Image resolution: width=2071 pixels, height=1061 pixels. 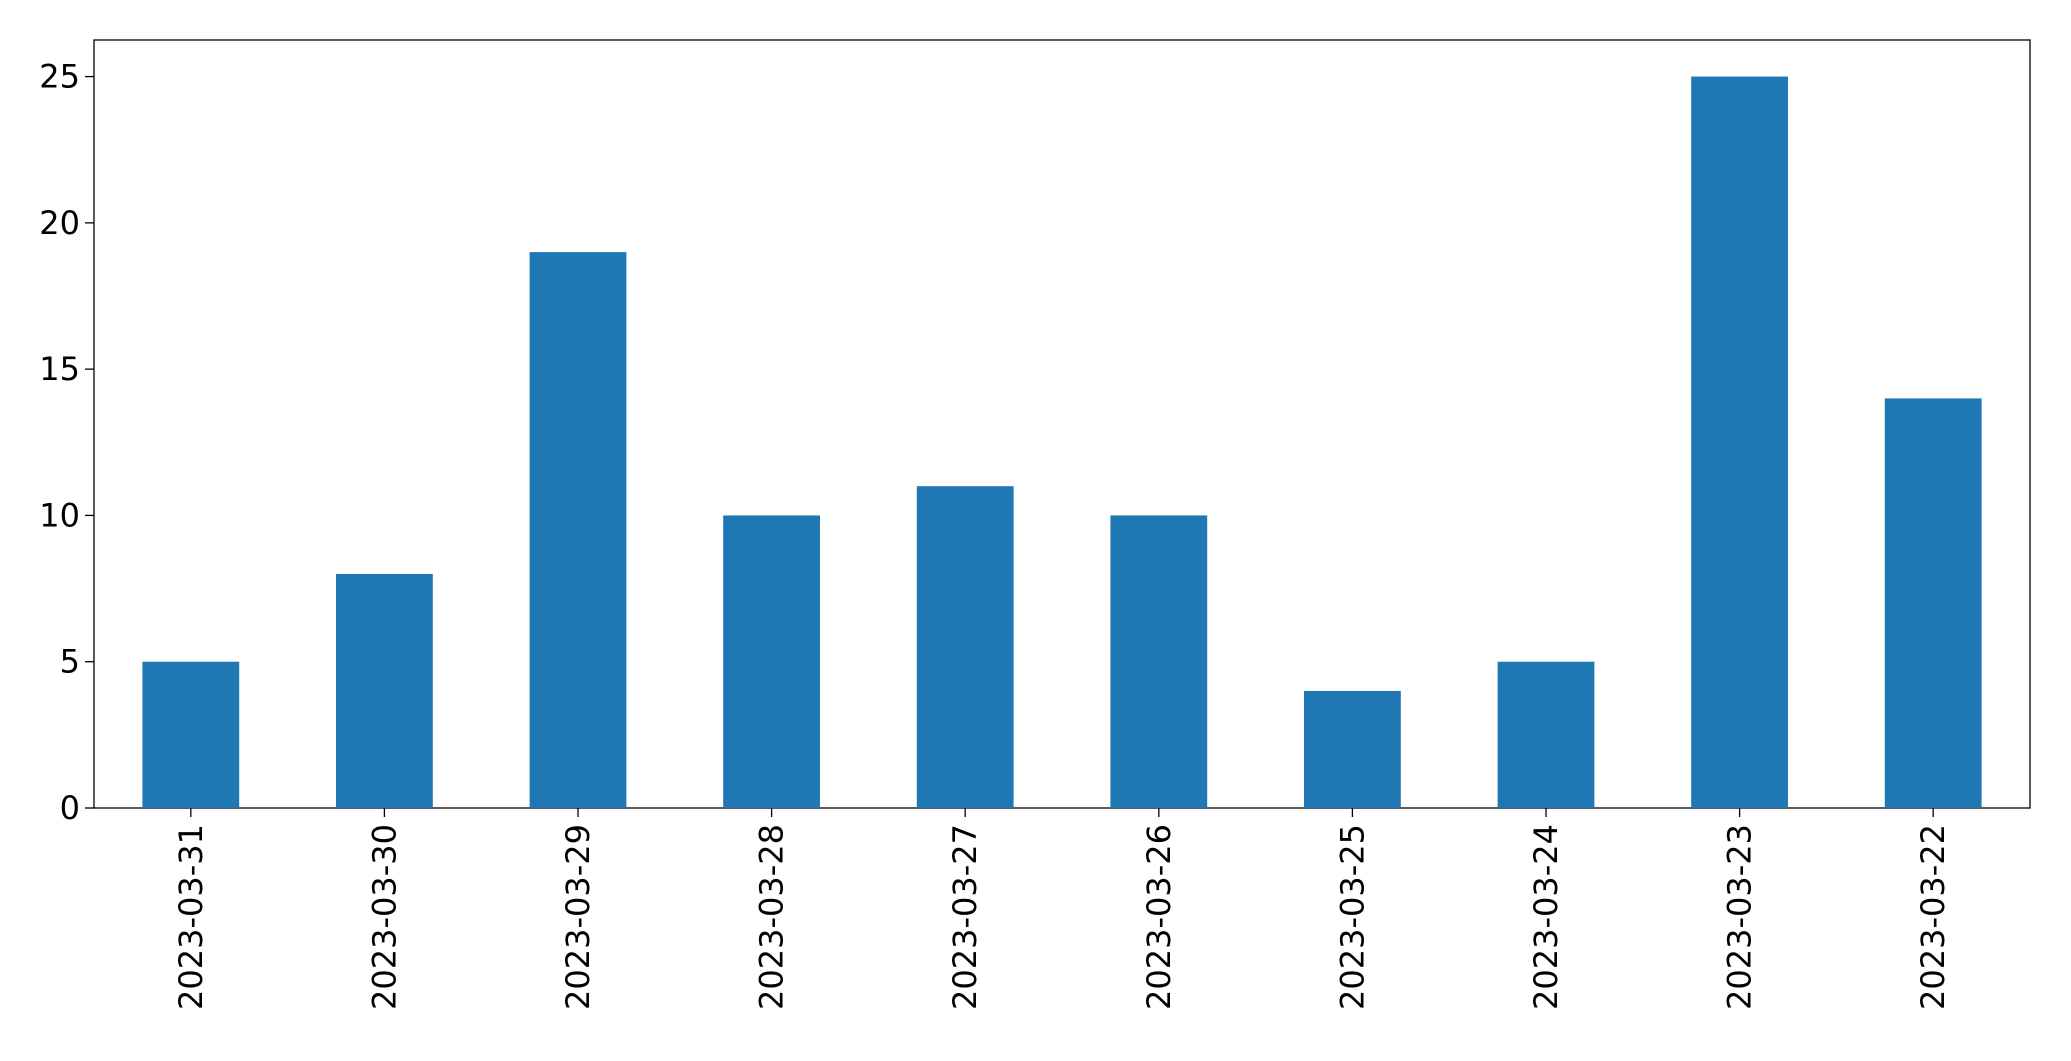 What do you see at coordinates (59, 369) in the screenshot?
I see `y-tick-label: 15` at bounding box center [59, 369].